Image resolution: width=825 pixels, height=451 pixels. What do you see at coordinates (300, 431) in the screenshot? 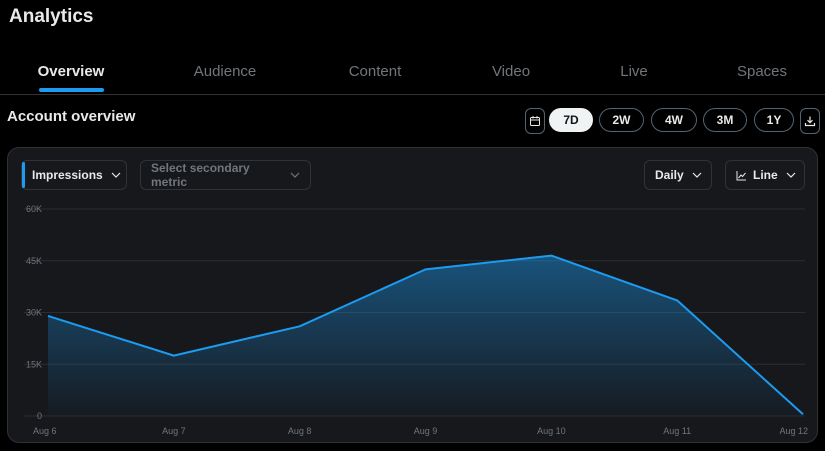
I see `x-tick-label: Aug 8` at bounding box center [300, 431].